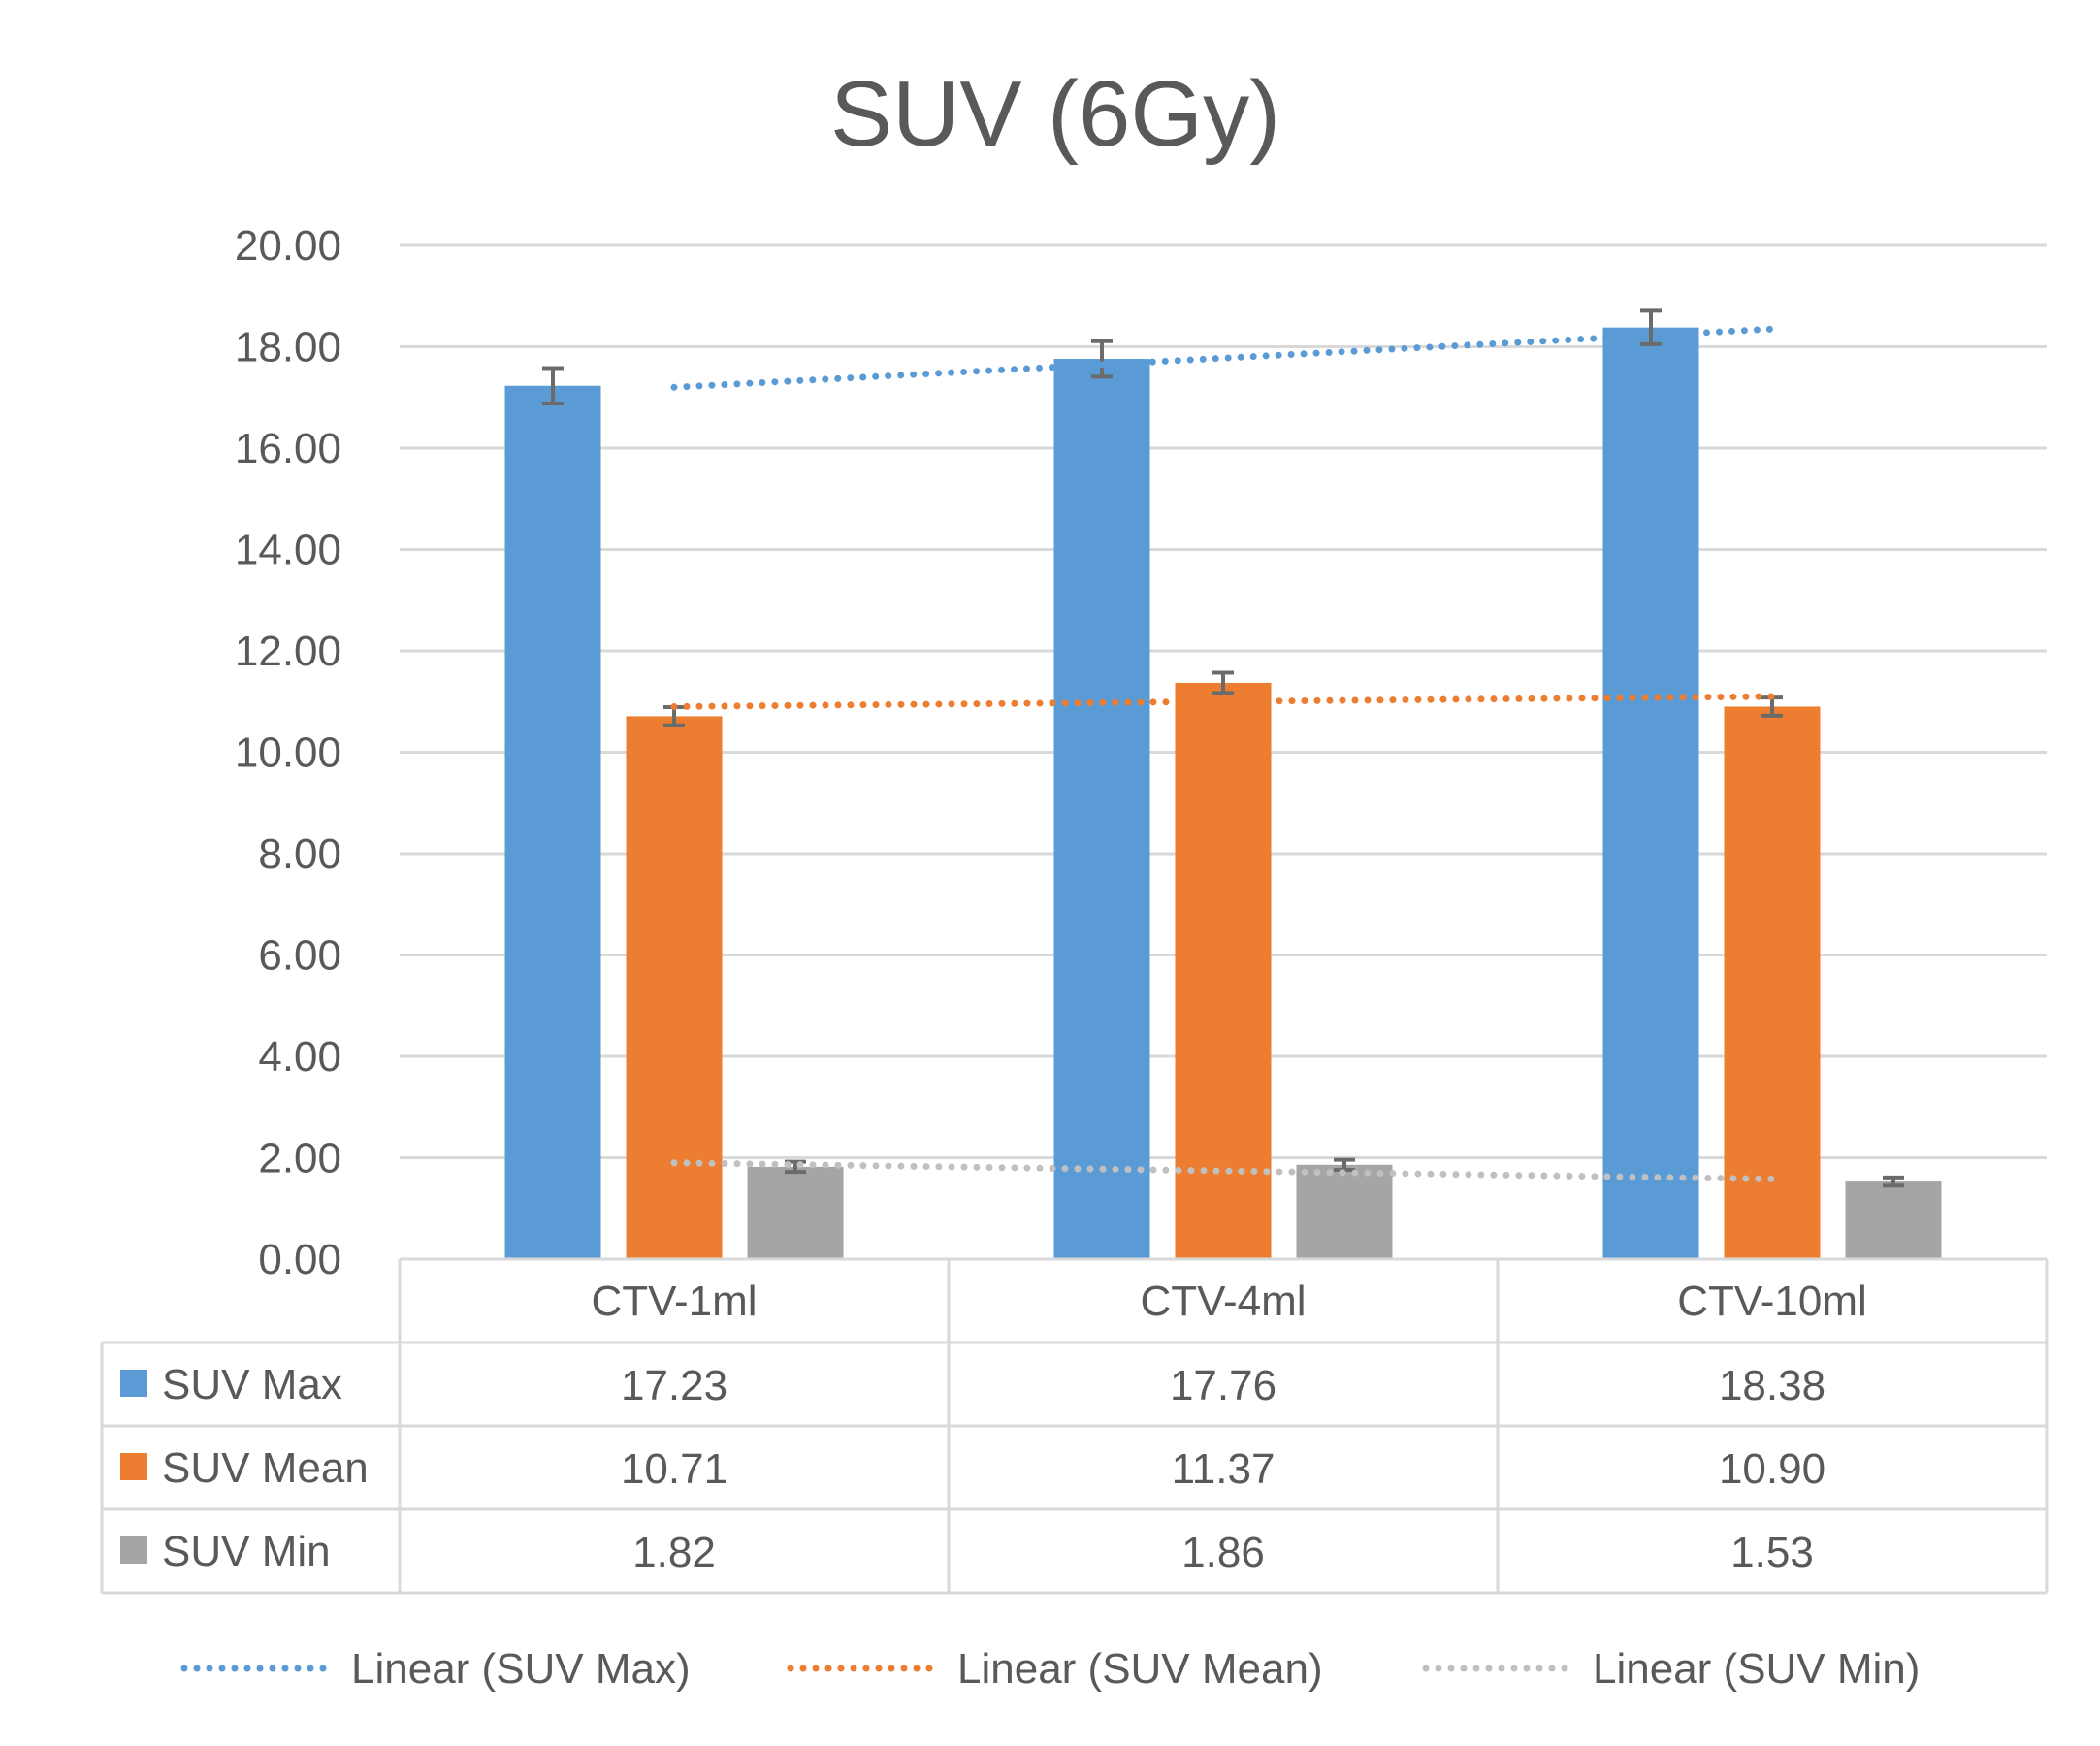  Describe the element at coordinates (674, 1301) in the screenshot. I see `category-label: CTV-1ml` at that location.